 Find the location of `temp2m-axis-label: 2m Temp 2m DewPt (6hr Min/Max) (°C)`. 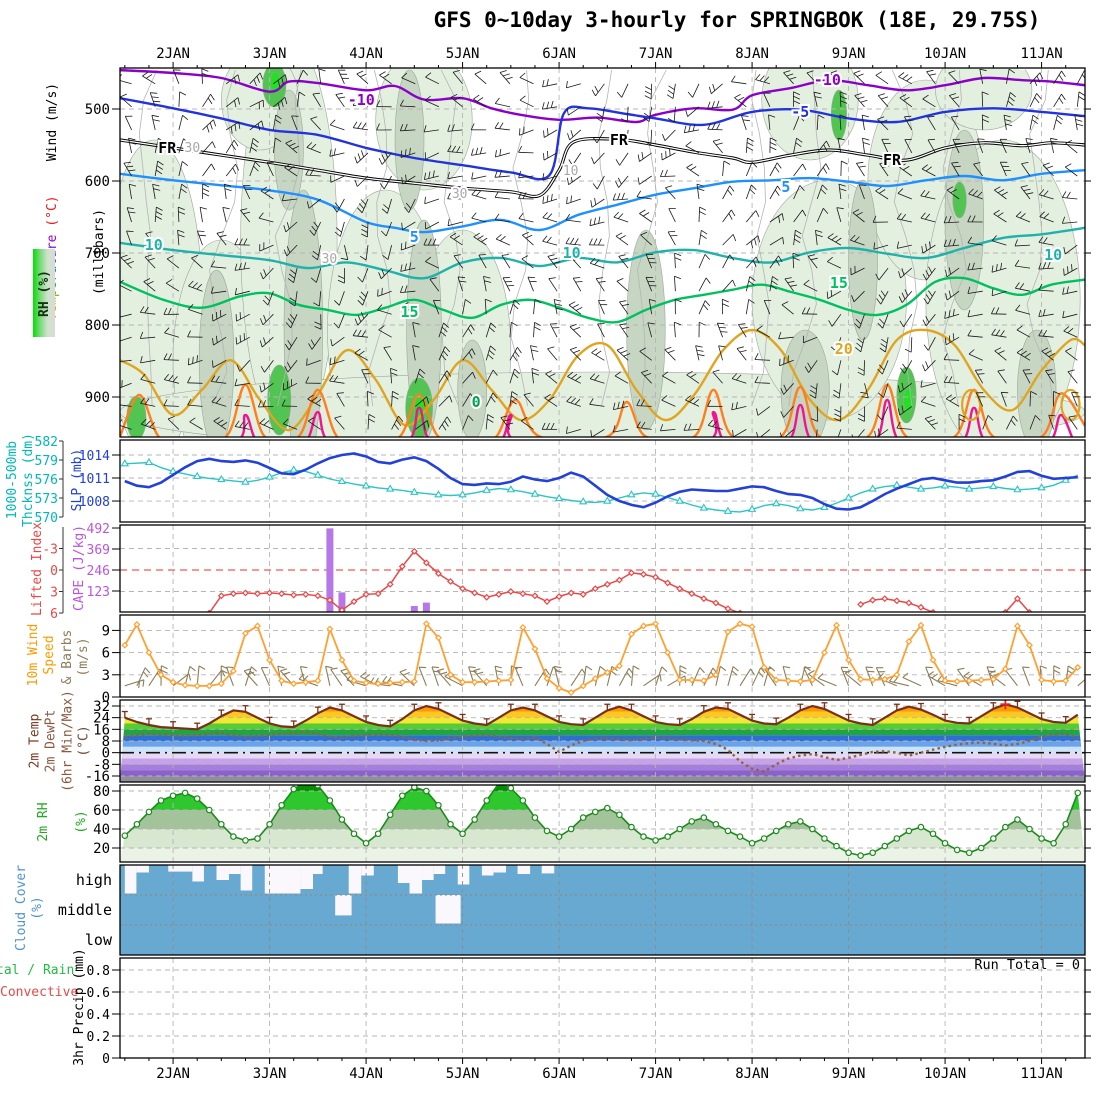

temp2m-axis-label: 2m Temp 2m DewPt (6hr Min/Max) (°C) is located at coordinates (59, 741).